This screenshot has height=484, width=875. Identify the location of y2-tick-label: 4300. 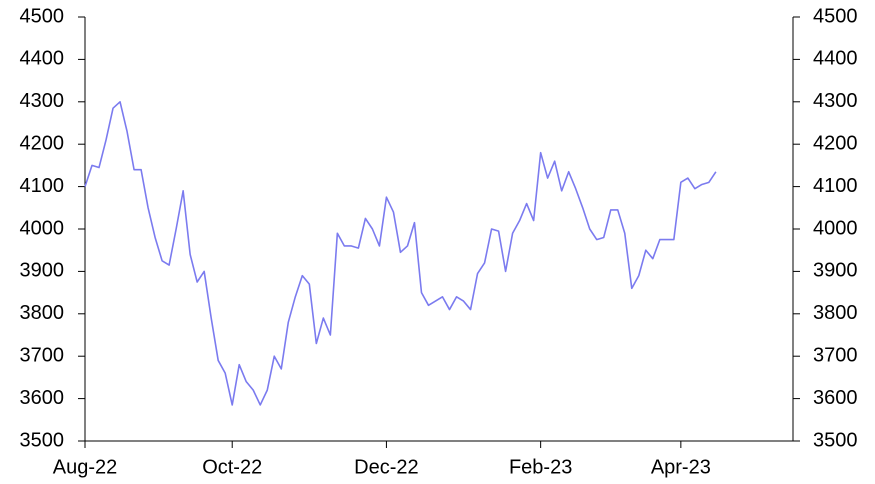
(835, 101).